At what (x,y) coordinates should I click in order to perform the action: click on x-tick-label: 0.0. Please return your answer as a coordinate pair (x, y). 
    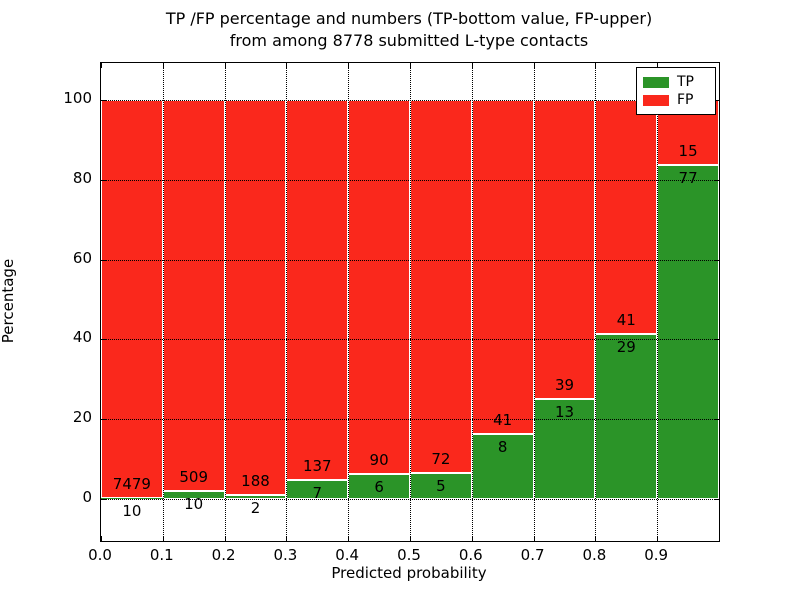
    Looking at the image, I should click on (100, 555).